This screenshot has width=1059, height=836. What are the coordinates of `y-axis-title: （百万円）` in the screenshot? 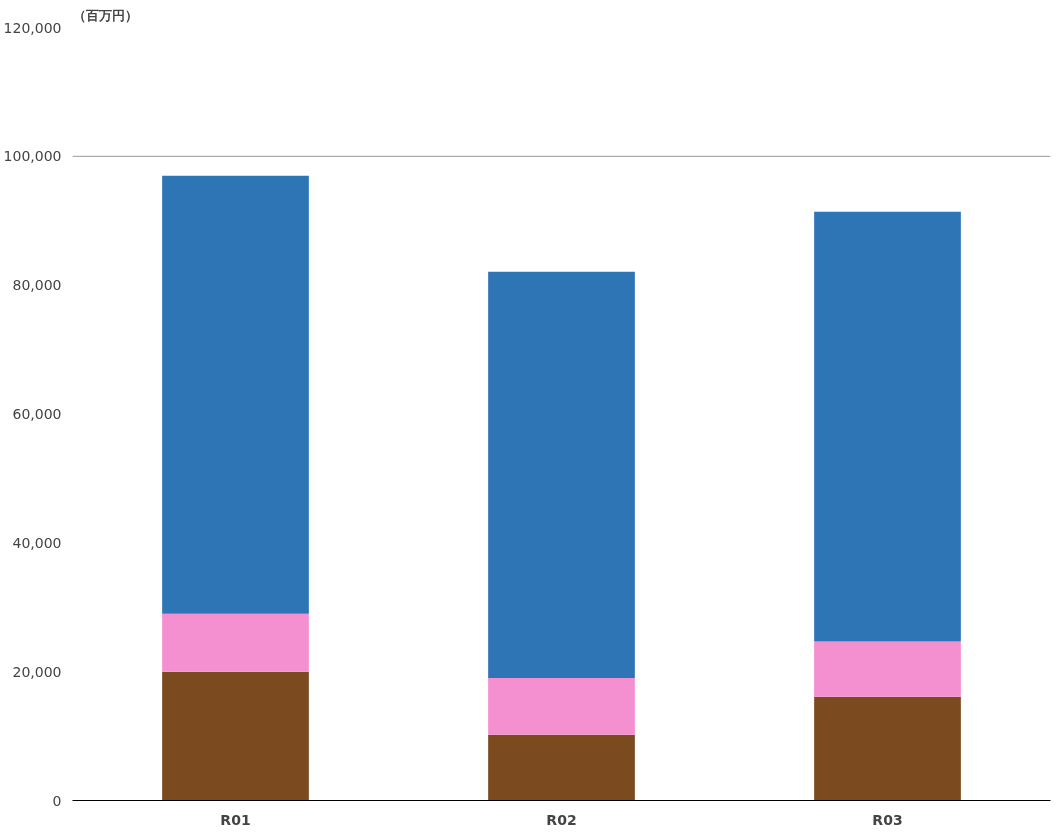 It's located at (105, 15).